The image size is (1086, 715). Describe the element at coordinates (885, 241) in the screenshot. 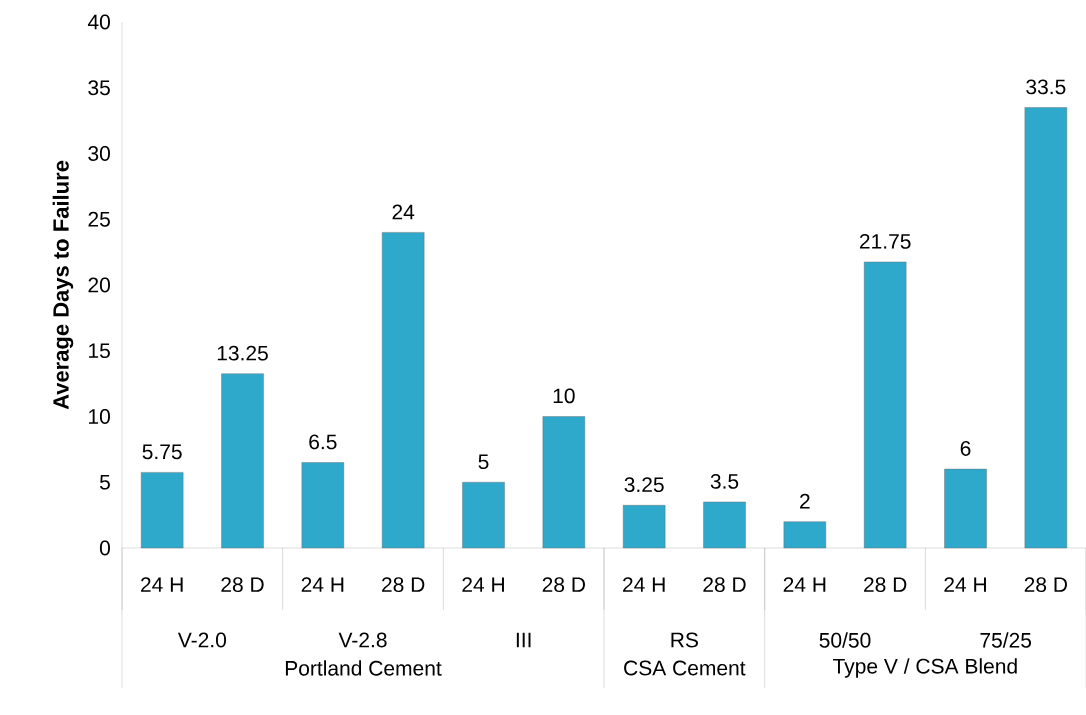

I see `data-label: 21.75` at that location.